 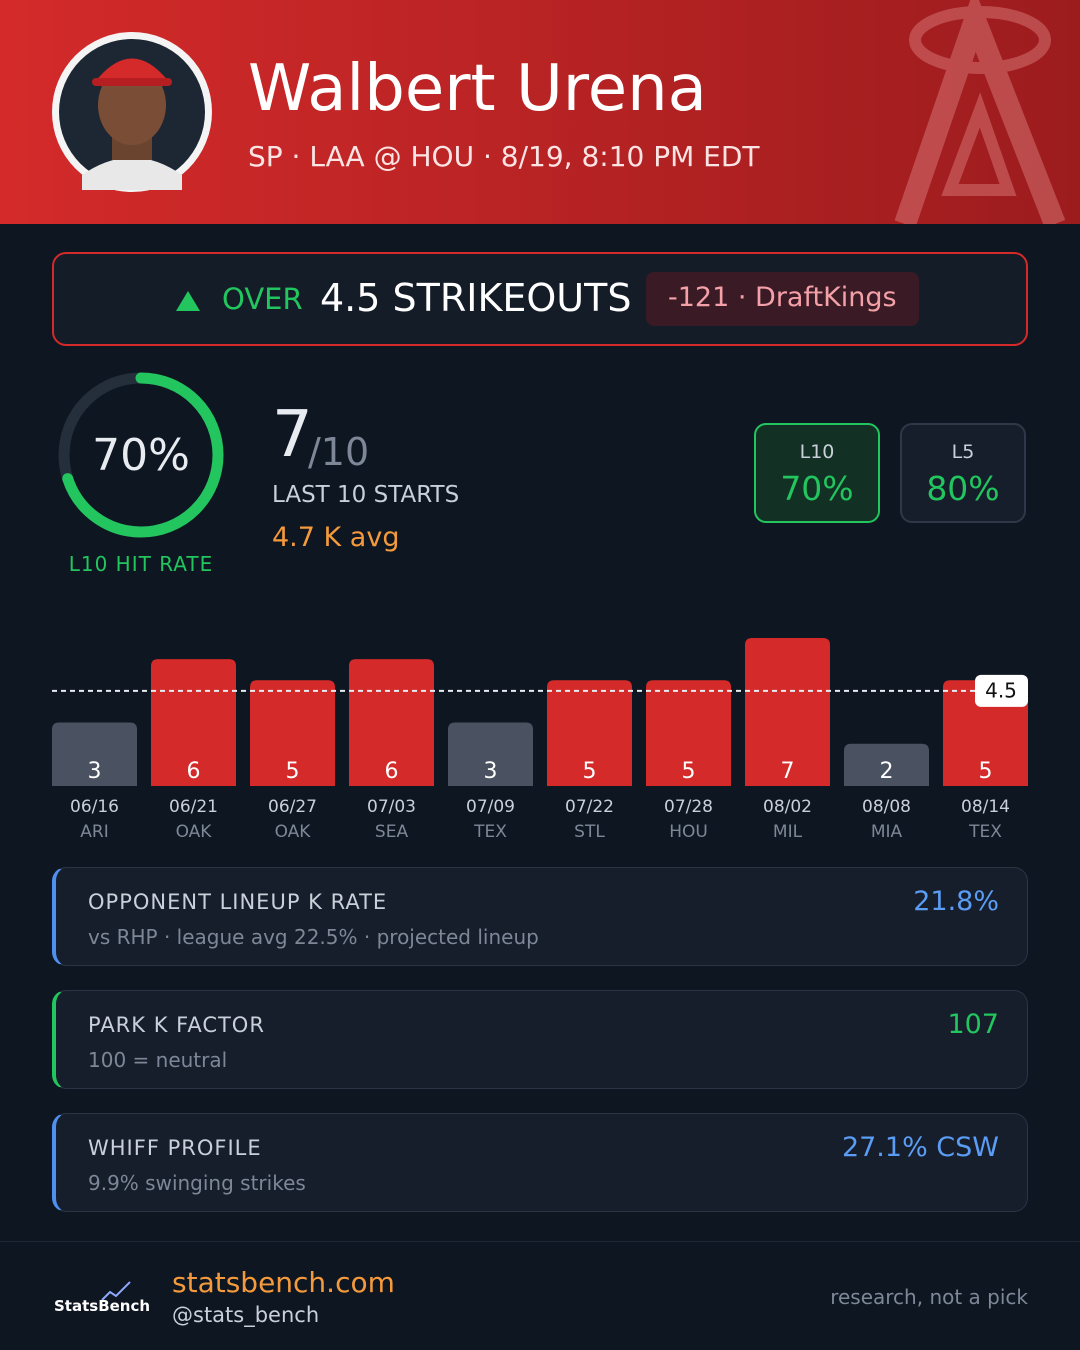 I want to click on card-value: 107, so click(x=973, y=1024).